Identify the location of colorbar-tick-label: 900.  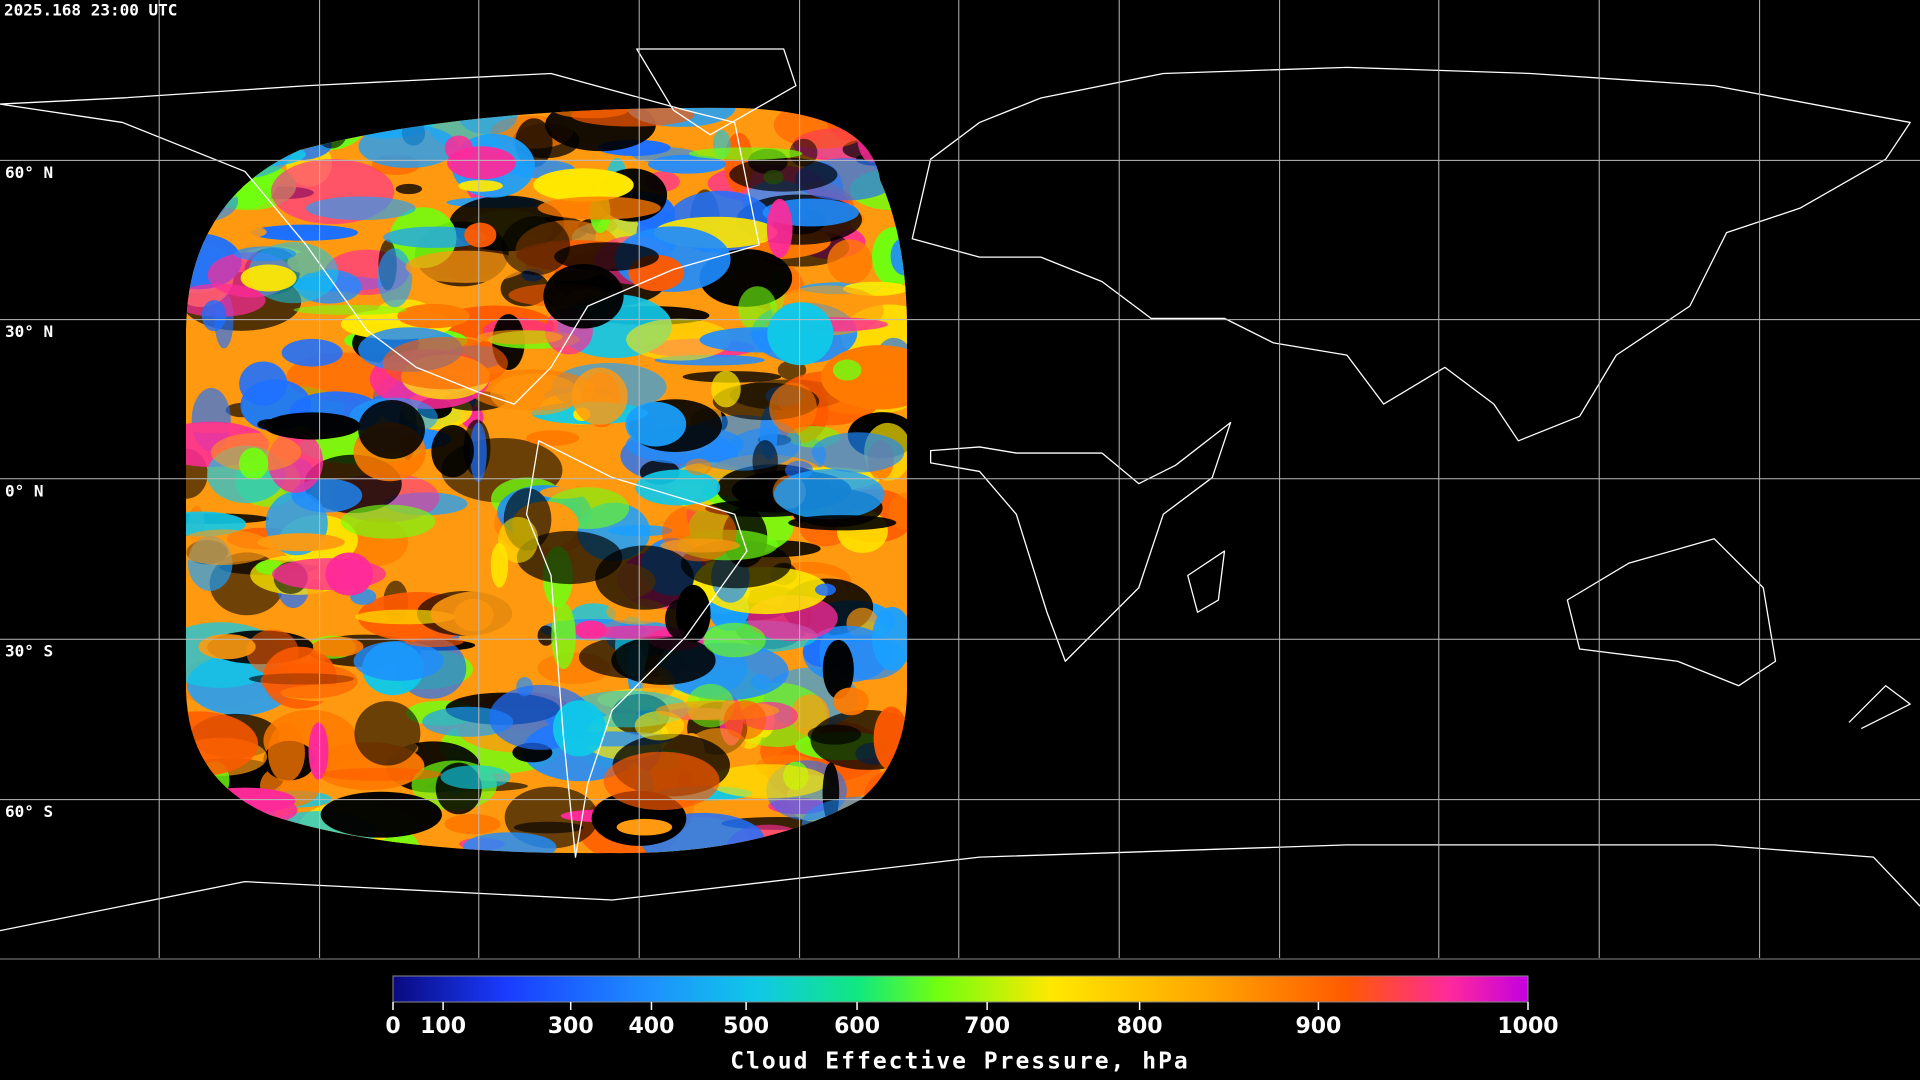
(1318, 1026).